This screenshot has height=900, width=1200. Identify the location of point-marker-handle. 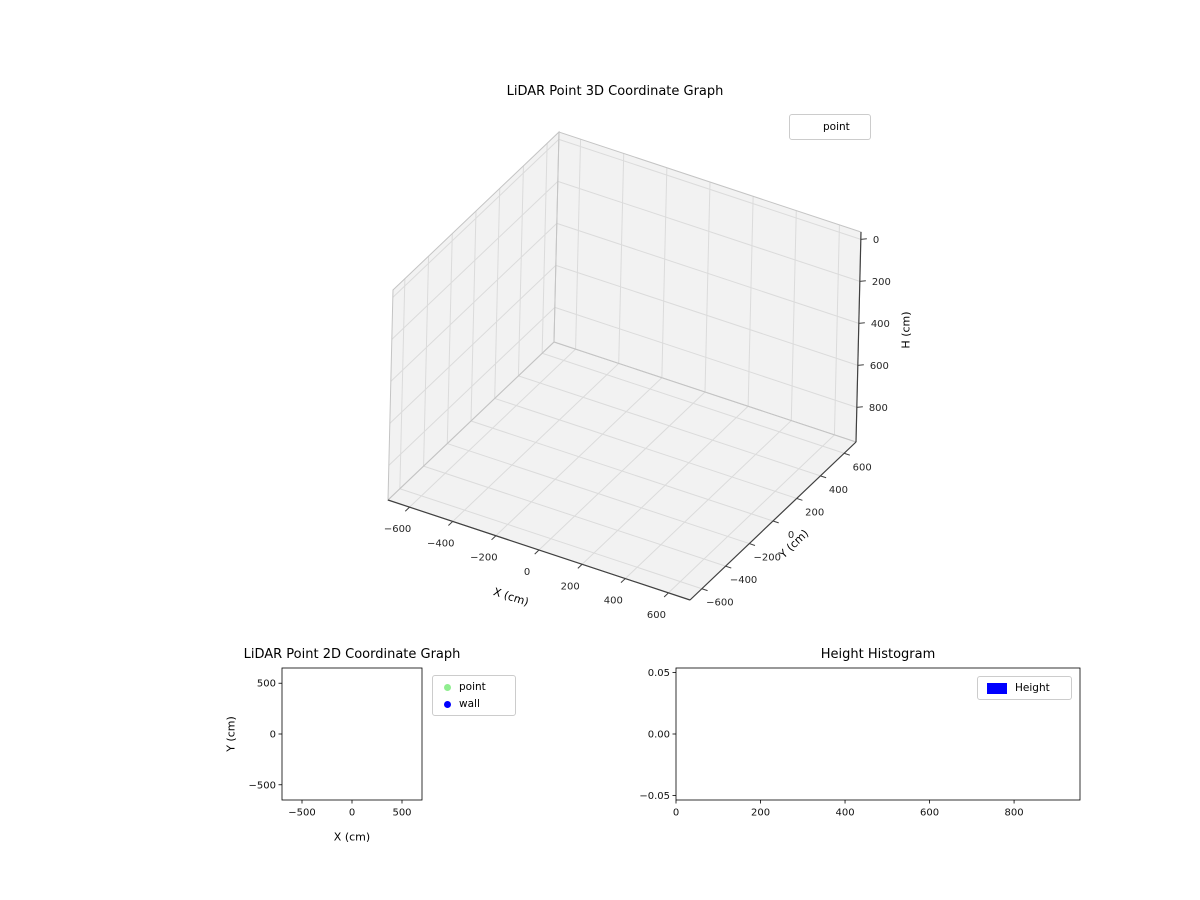
(807, 127).